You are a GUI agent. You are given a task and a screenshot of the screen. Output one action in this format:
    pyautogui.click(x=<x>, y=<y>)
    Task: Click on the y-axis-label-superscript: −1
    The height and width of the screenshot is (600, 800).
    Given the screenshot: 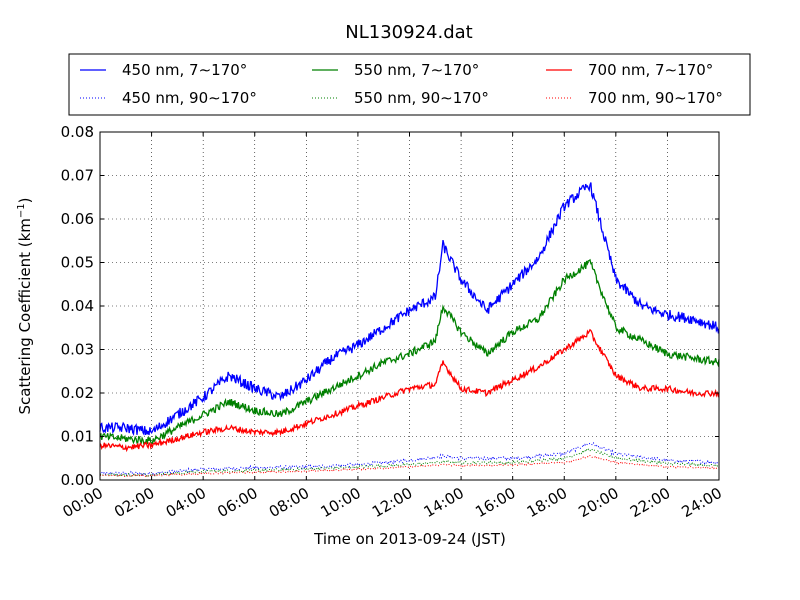 What is the action you would take?
    pyautogui.click(x=21, y=210)
    